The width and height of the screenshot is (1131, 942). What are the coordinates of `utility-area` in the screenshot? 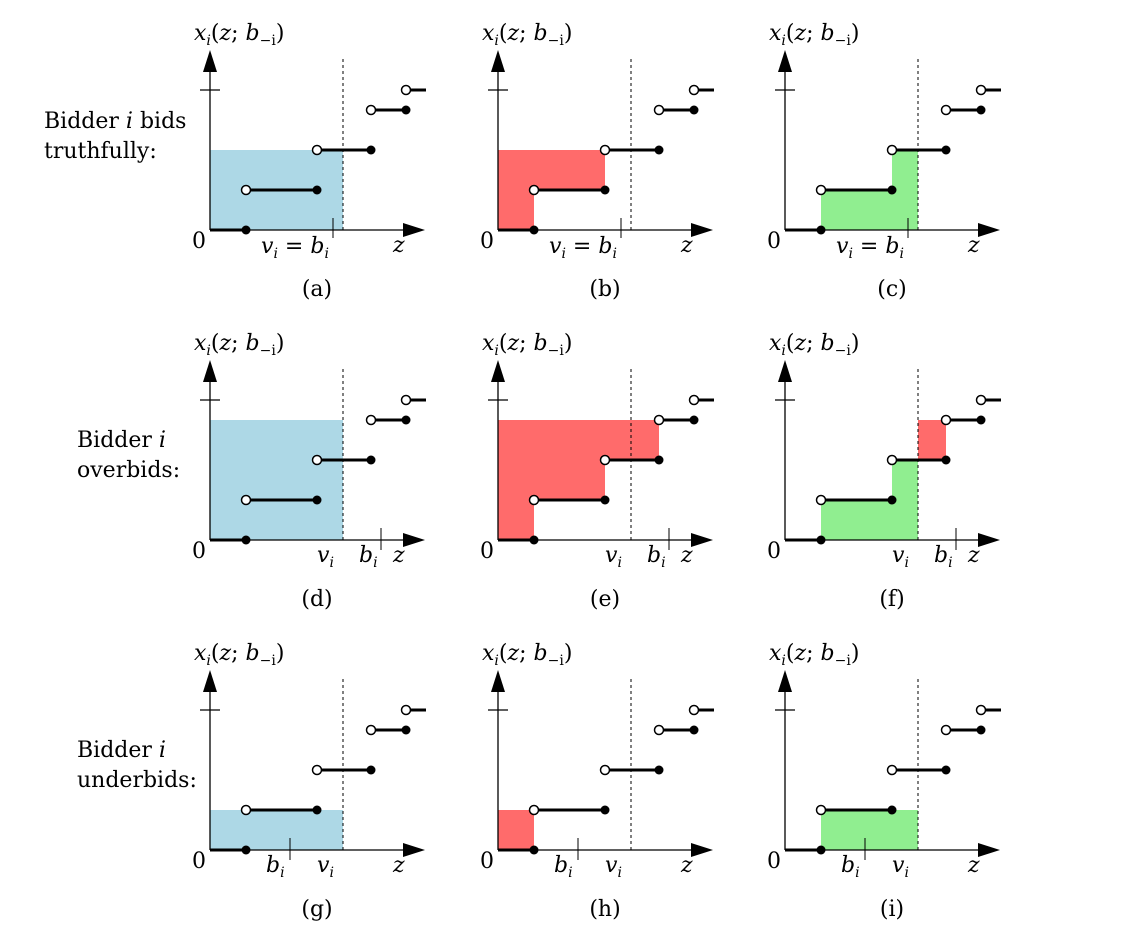 It's located at (869, 830).